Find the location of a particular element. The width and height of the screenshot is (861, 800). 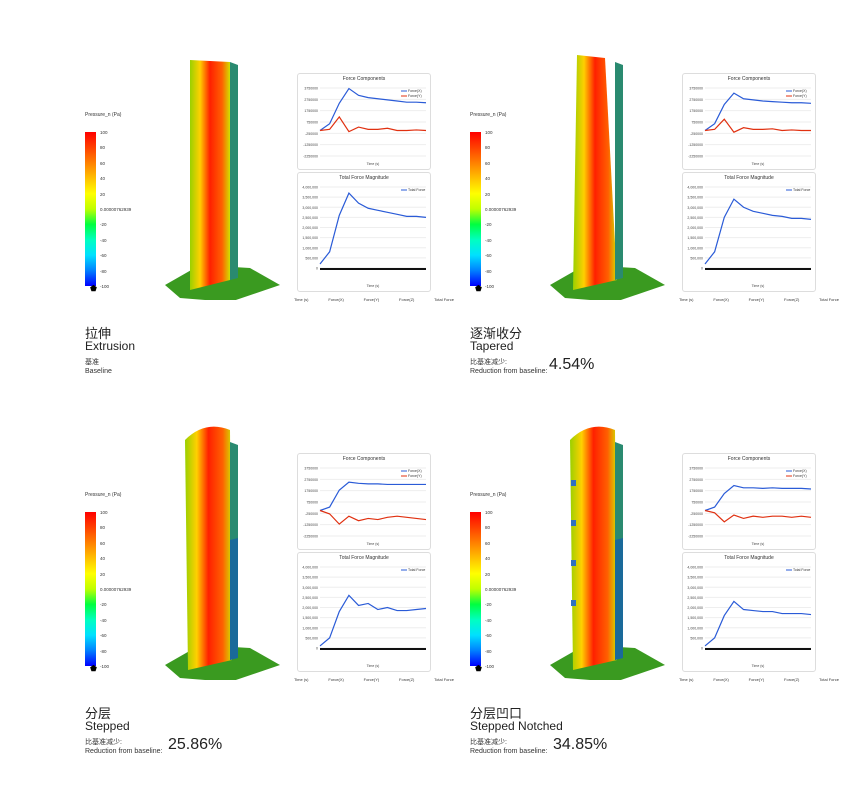

subtitle-en: Baseline is located at coordinates (98, 371).